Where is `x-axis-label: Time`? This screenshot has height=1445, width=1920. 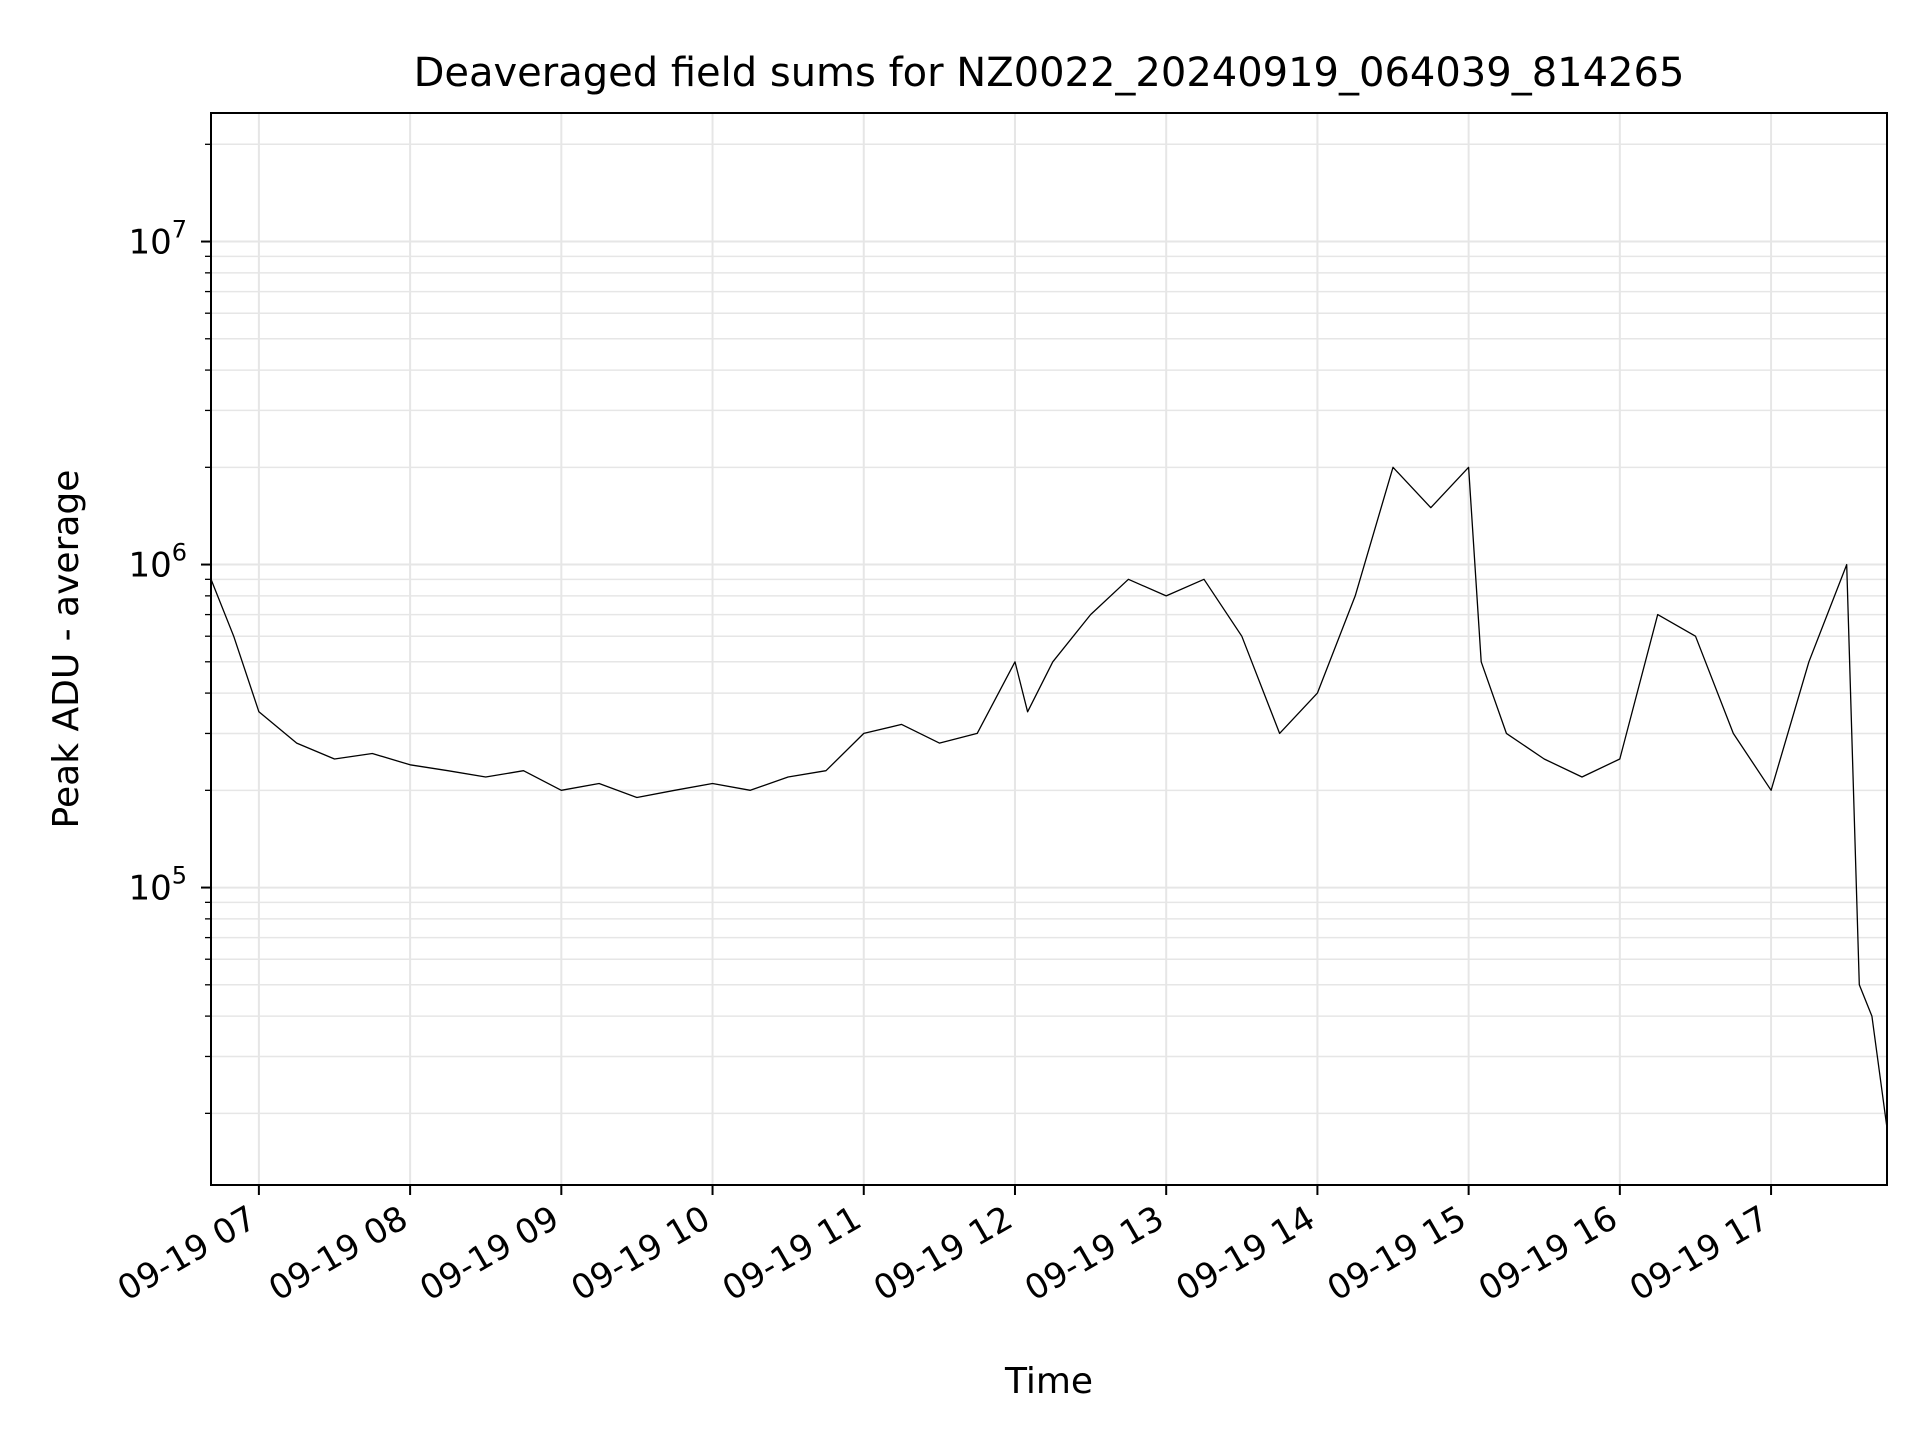 x-axis-label: Time is located at coordinates (1048, 1381).